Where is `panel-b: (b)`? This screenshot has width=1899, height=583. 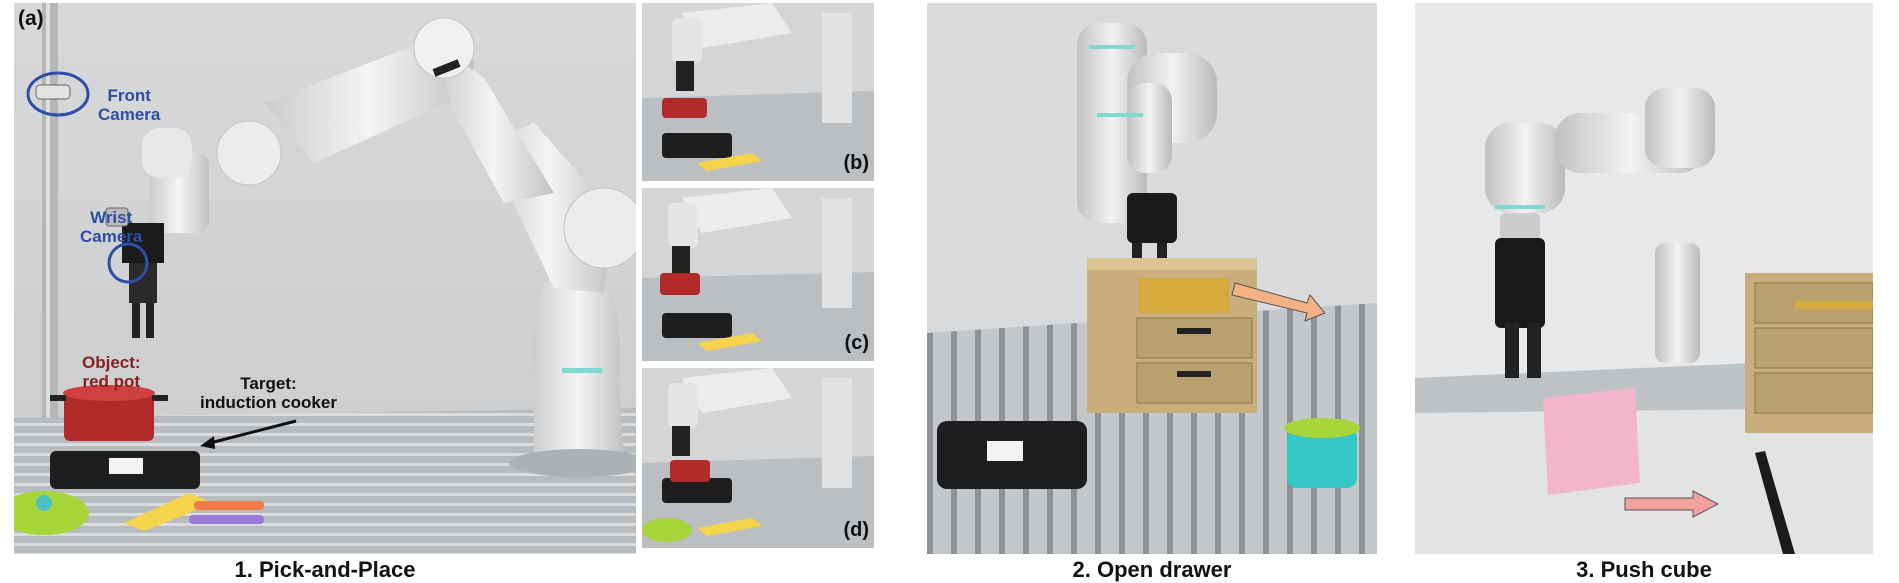
panel-b: (b) is located at coordinates (758, 92).